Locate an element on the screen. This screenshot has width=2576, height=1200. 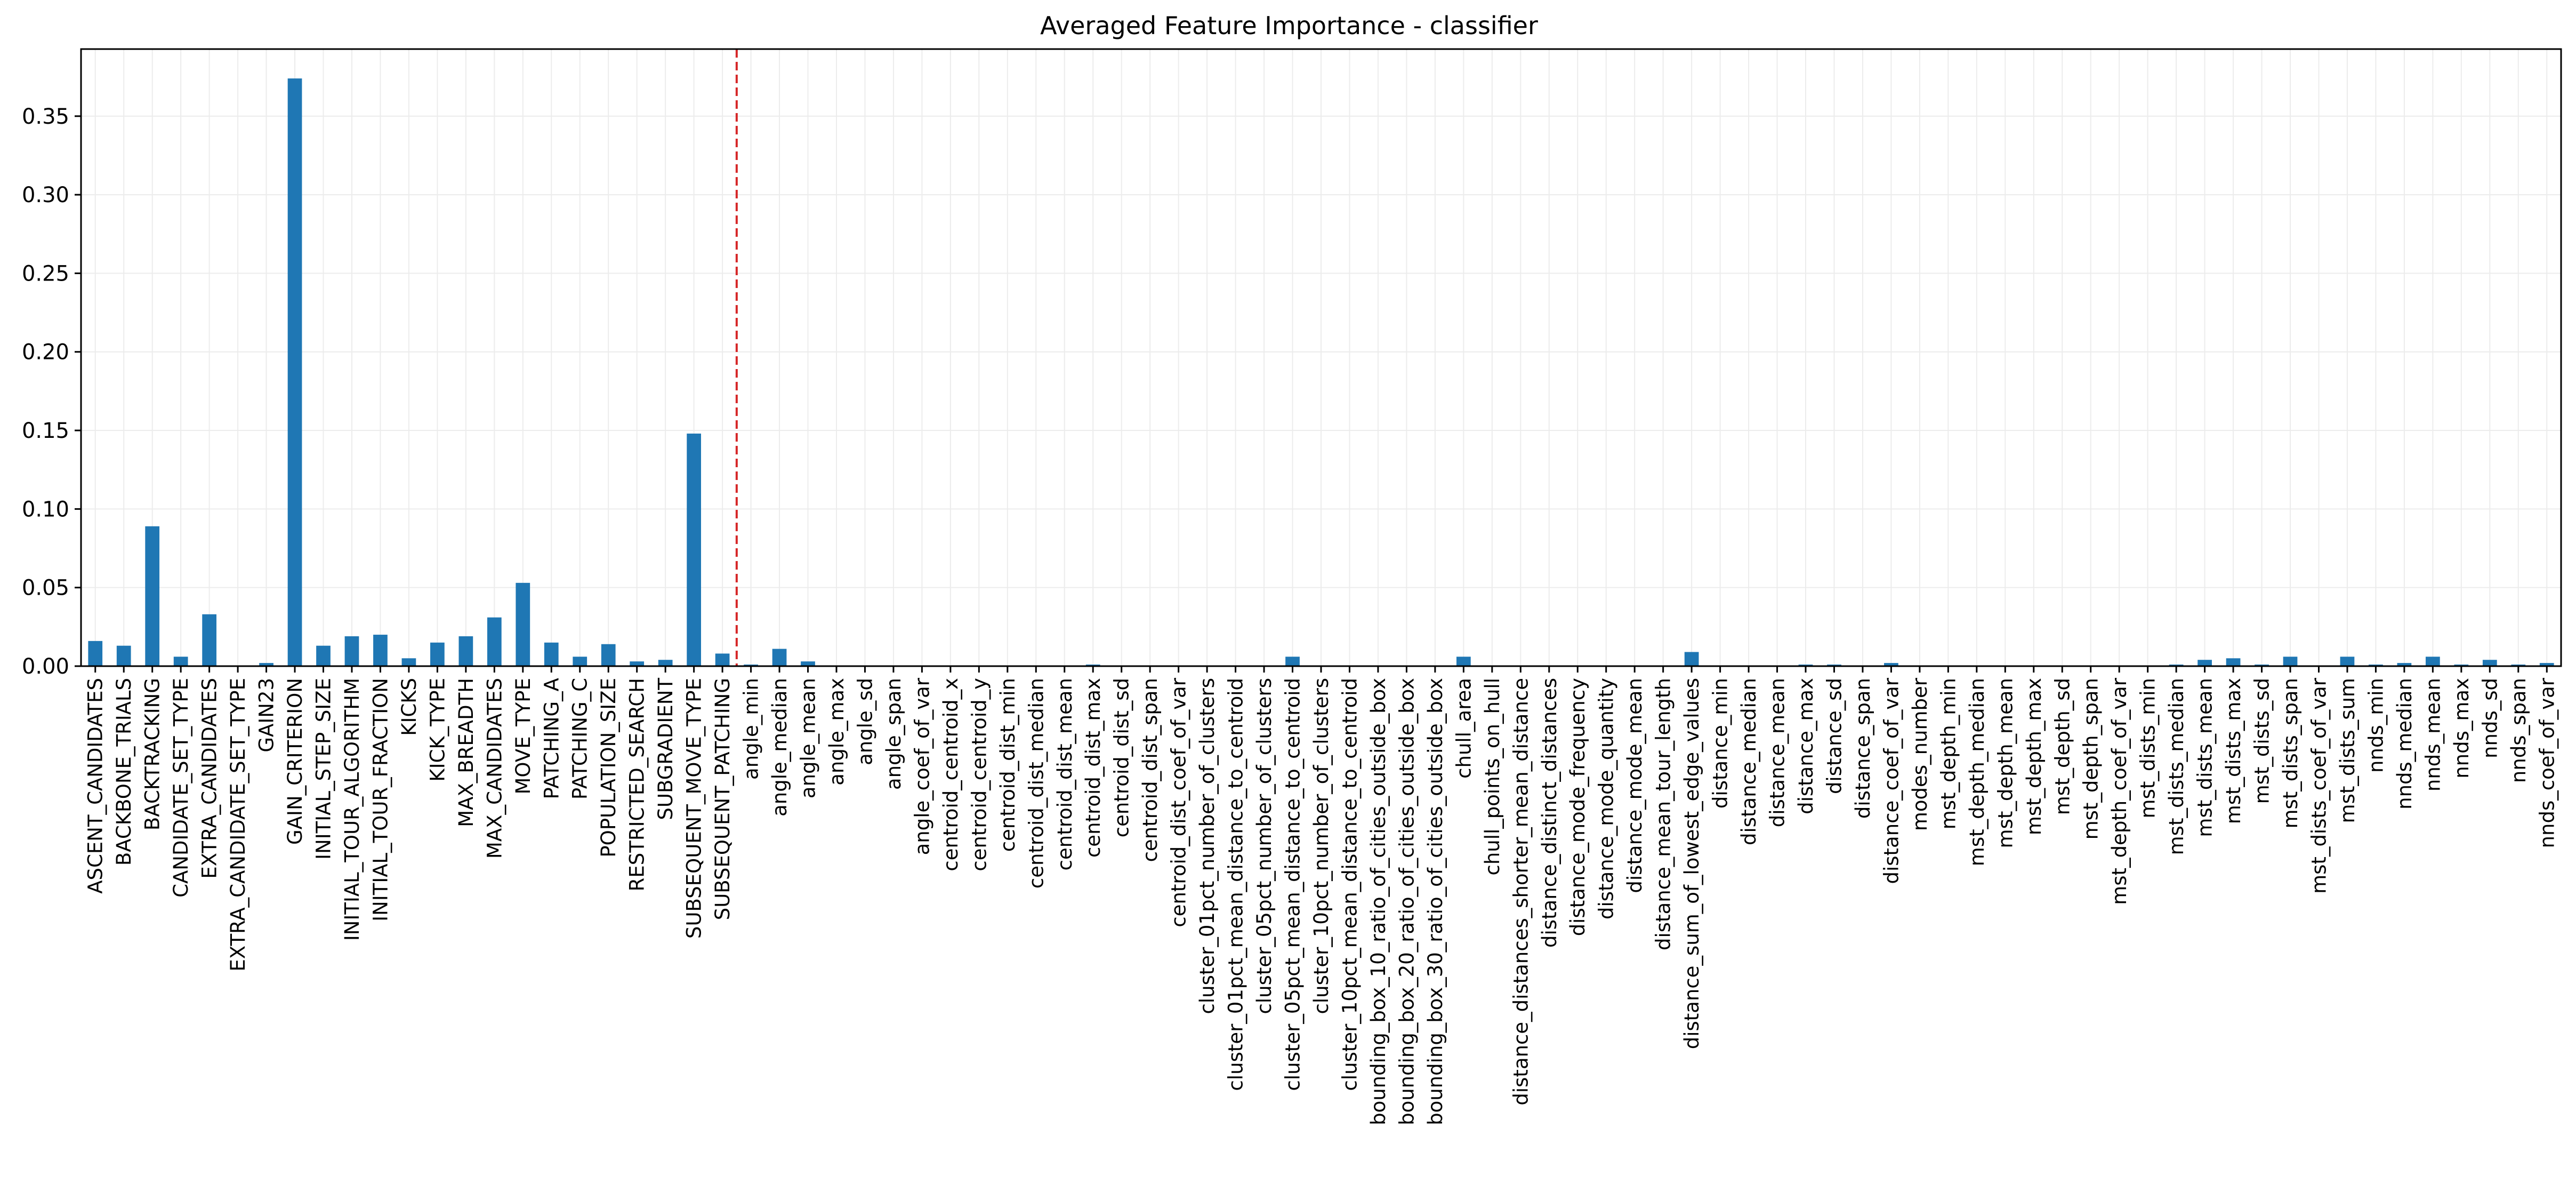
x-tick-label: angle_median is located at coordinates (779, 747).